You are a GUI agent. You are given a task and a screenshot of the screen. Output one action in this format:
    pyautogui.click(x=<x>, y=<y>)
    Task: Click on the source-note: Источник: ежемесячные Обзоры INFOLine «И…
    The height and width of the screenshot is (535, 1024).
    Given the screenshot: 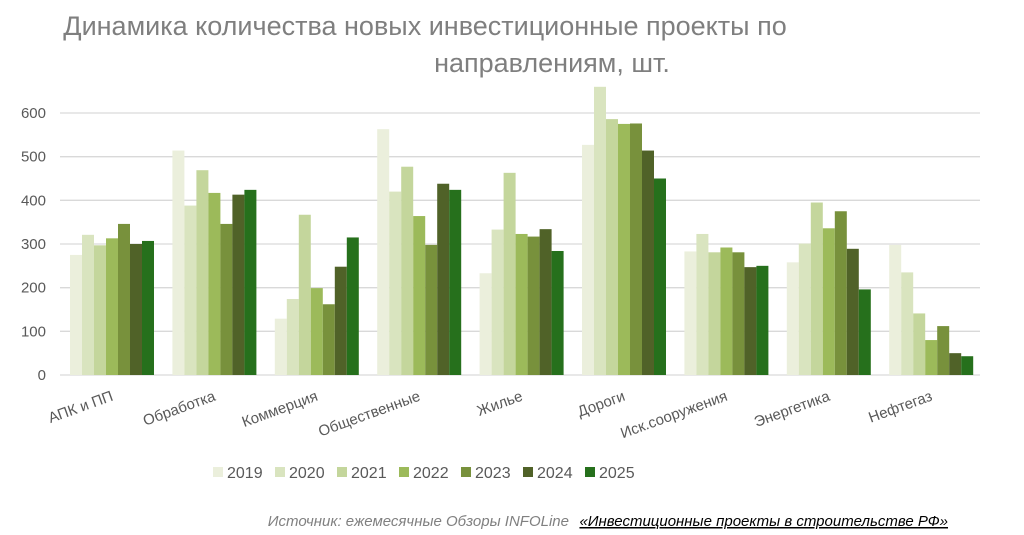 What is the action you would take?
    pyautogui.click(x=608, y=521)
    